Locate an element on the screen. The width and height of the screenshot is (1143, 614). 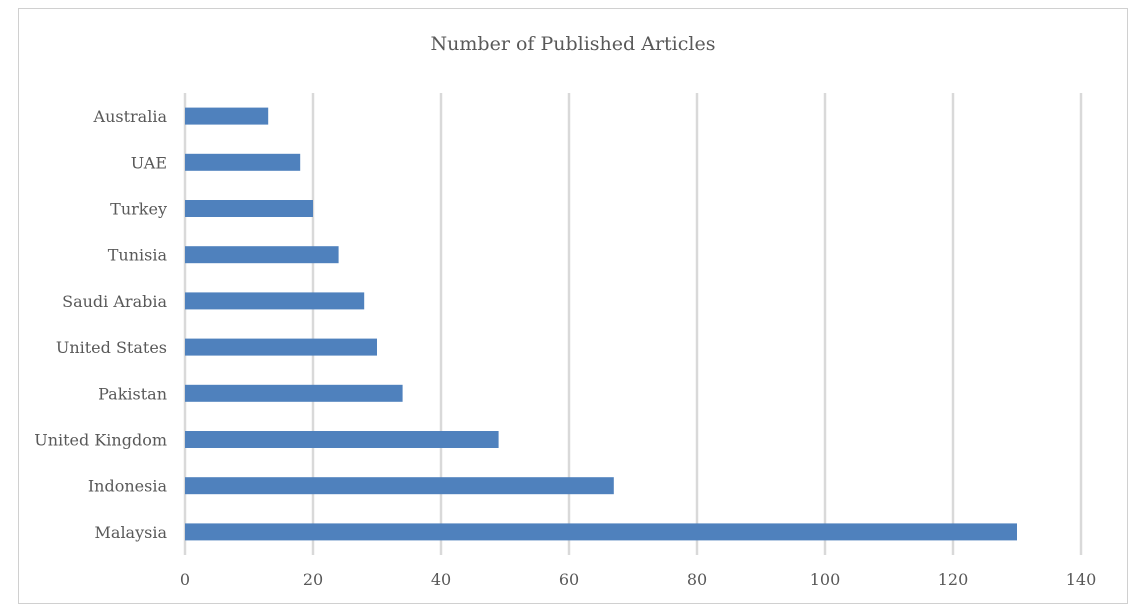
bar-tunisia is located at coordinates (262, 255).